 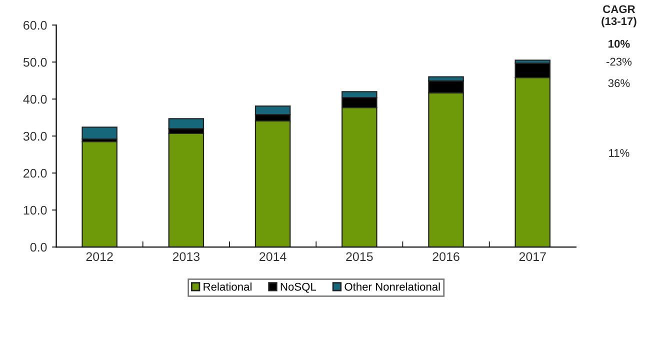 I want to click on x-tick-label: 2014, so click(x=273, y=257).